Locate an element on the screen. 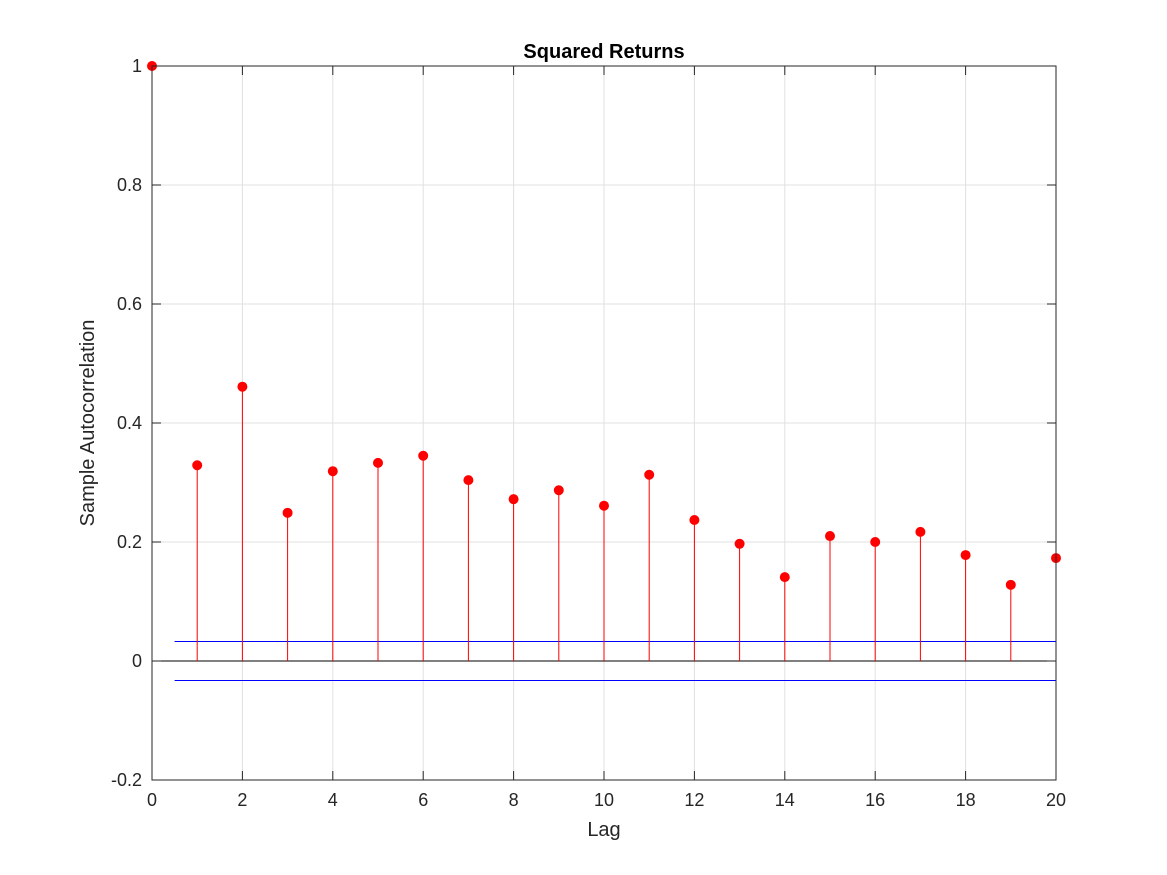 The image size is (1167, 875). chart-title: Squared Returns is located at coordinates (603, 52).